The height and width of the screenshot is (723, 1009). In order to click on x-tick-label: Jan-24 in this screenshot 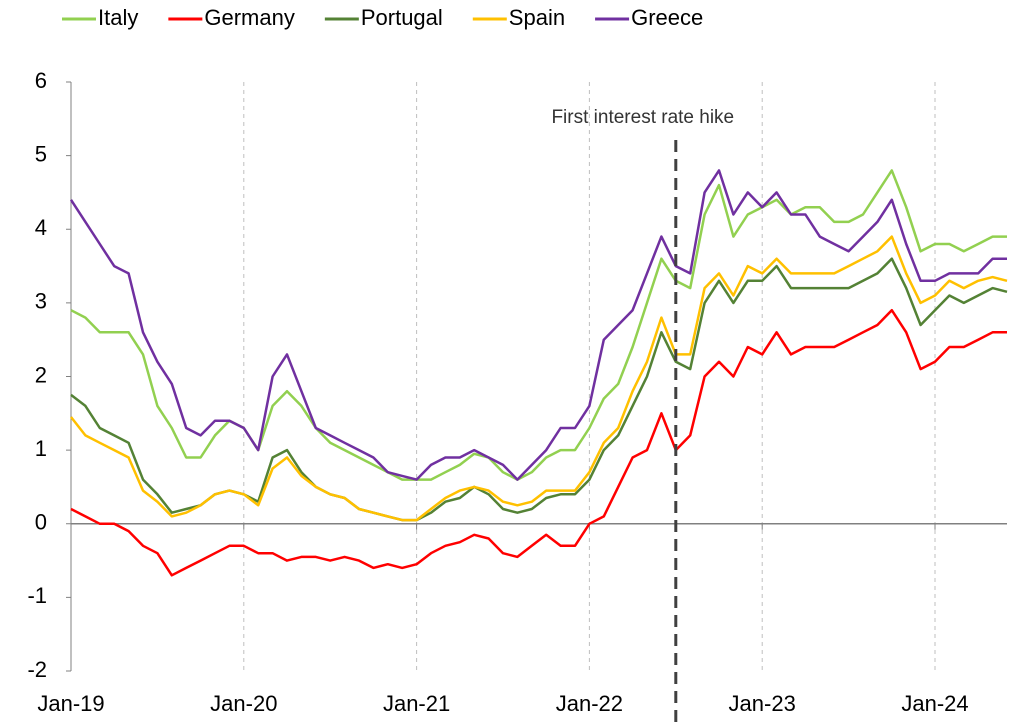, I will do `click(934, 703)`.